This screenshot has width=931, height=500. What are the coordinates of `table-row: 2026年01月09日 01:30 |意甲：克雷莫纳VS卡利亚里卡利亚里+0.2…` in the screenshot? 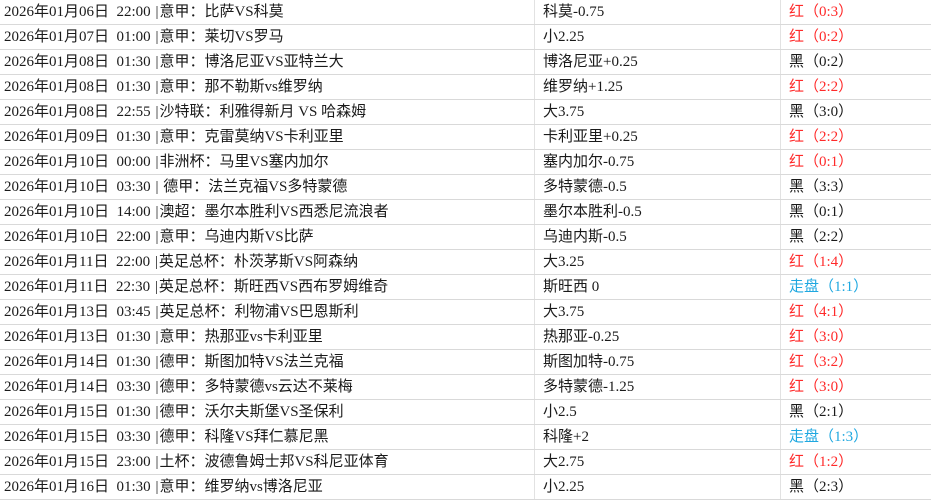 It's located at (465, 137).